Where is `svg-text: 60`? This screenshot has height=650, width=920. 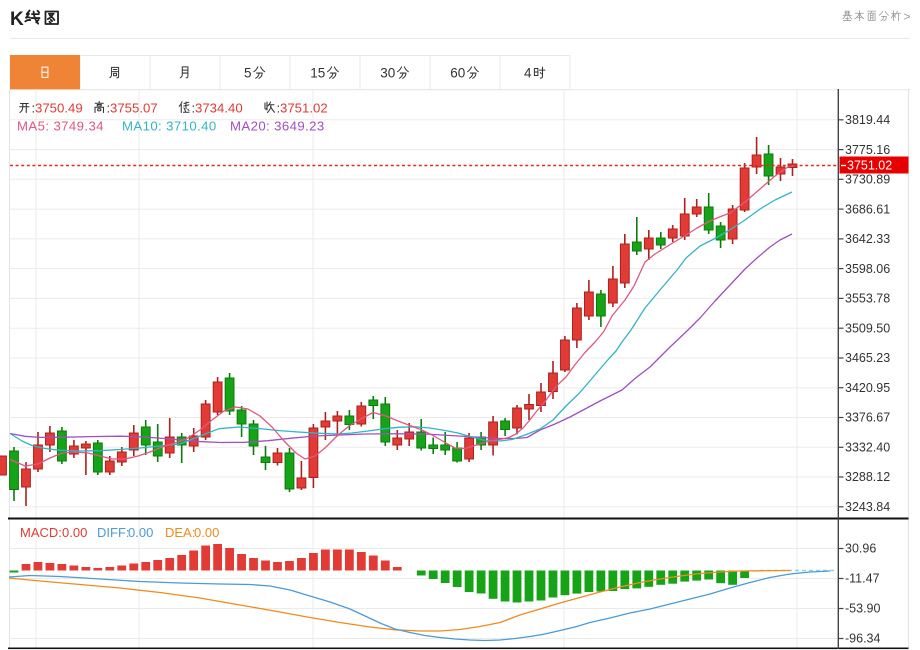 svg-text: 60 is located at coordinates (457, 72).